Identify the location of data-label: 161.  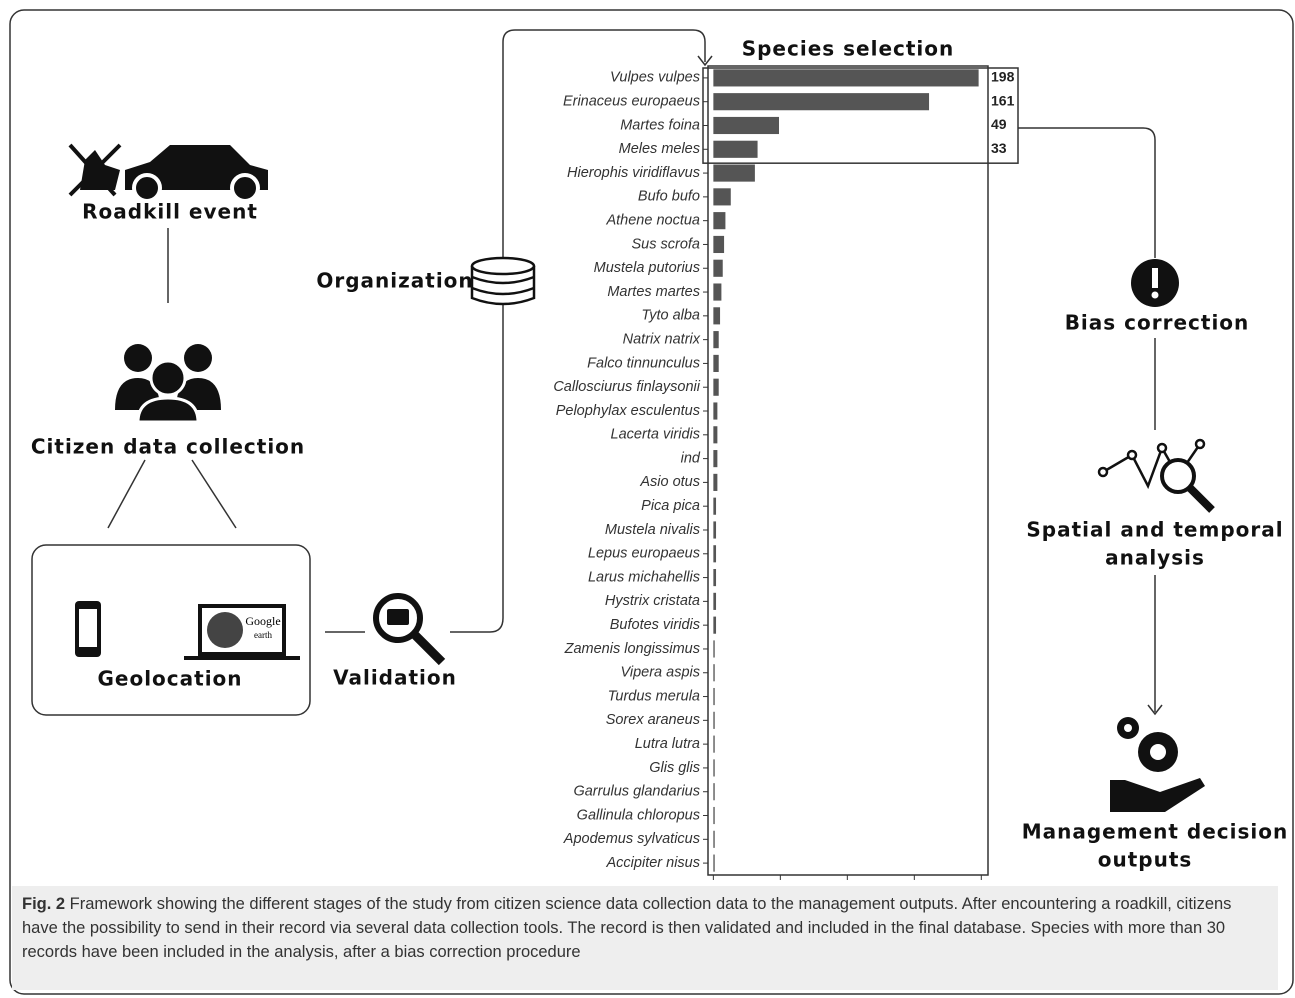
(1003, 100).